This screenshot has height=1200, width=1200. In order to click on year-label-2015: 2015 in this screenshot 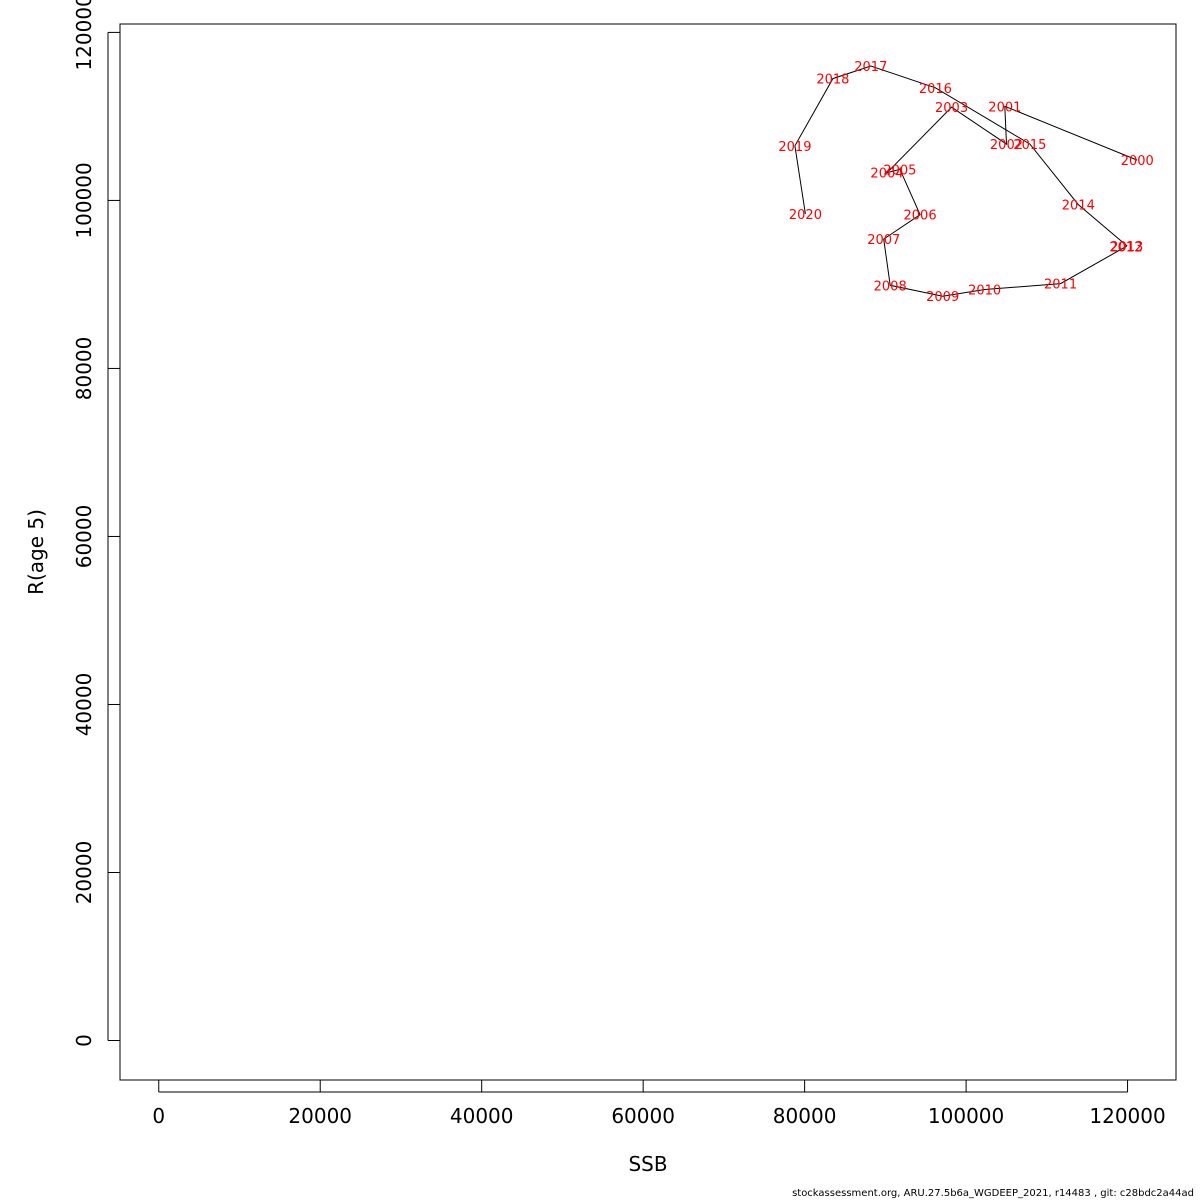, I will do `click(1029, 145)`.